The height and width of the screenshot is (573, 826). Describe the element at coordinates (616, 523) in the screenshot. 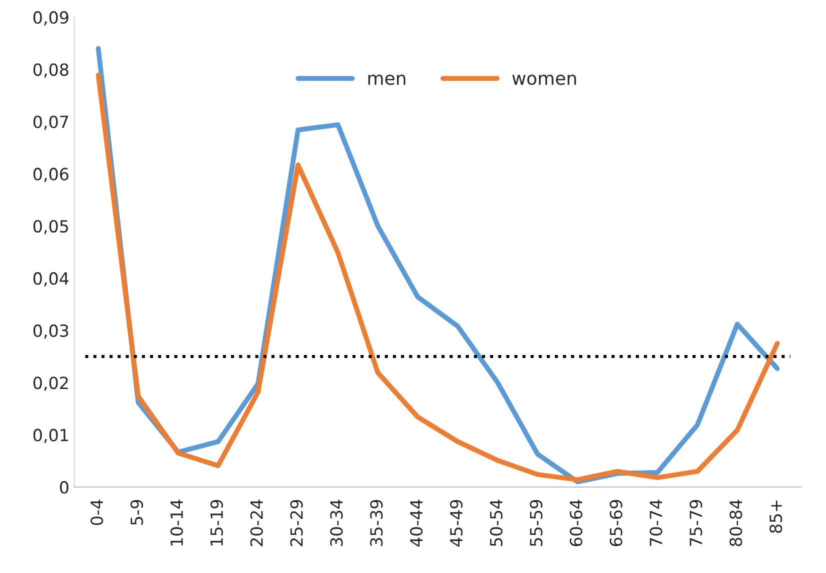

I see `x-tick-label: 65-69` at that location.